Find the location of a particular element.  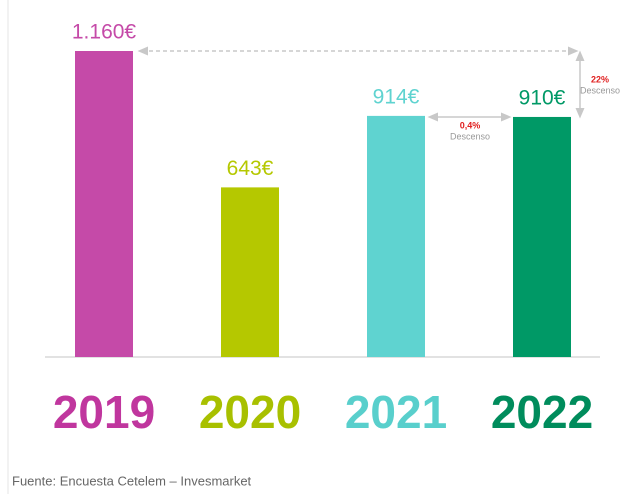

value-label: 643€ is located at coordinates (250, 168).